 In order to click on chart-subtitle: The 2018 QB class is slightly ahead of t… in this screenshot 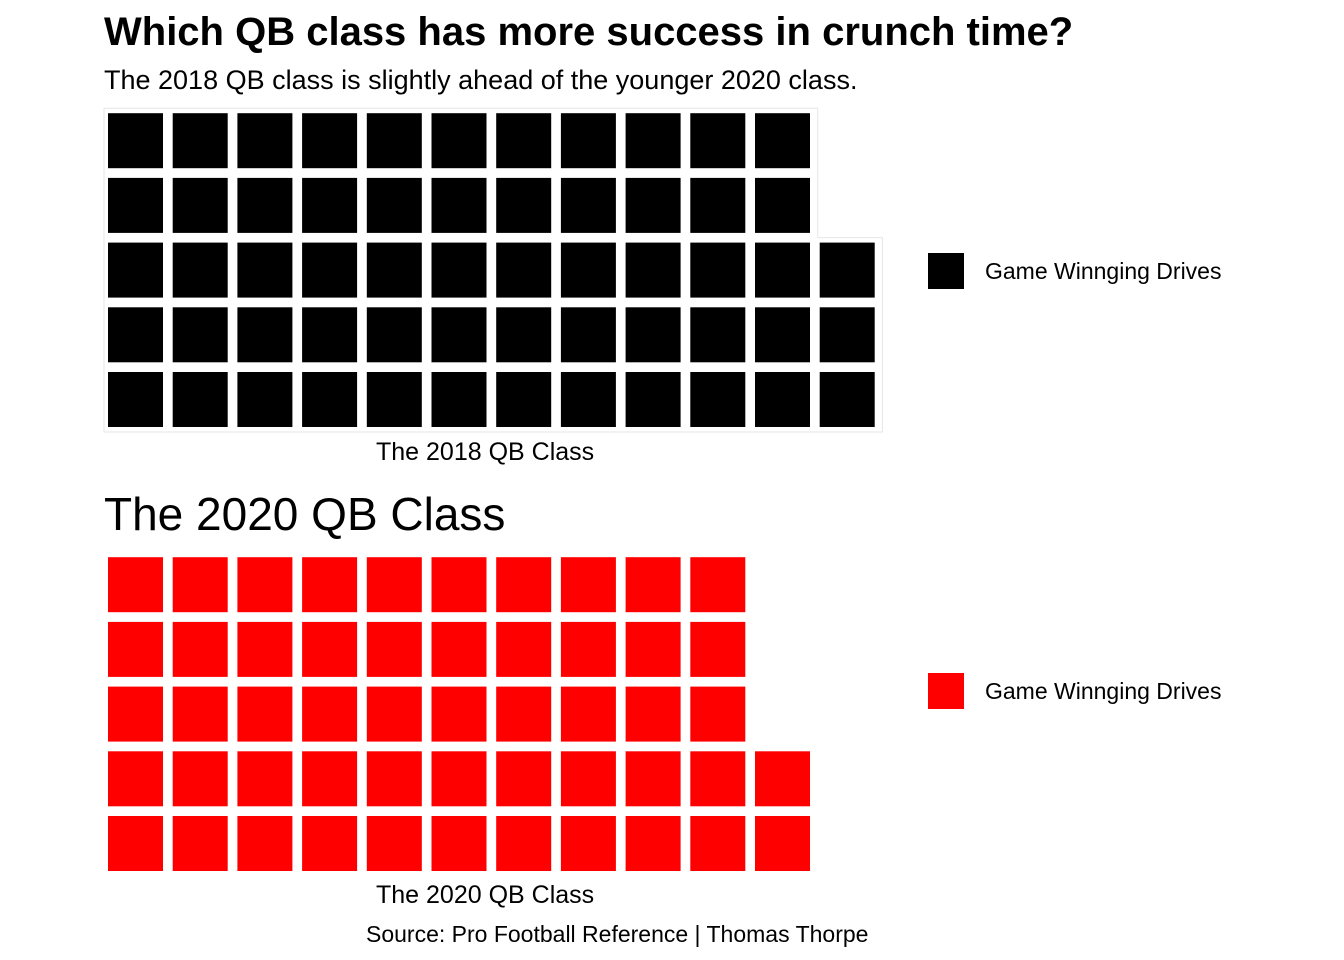, I will do `click(481, 80)`.